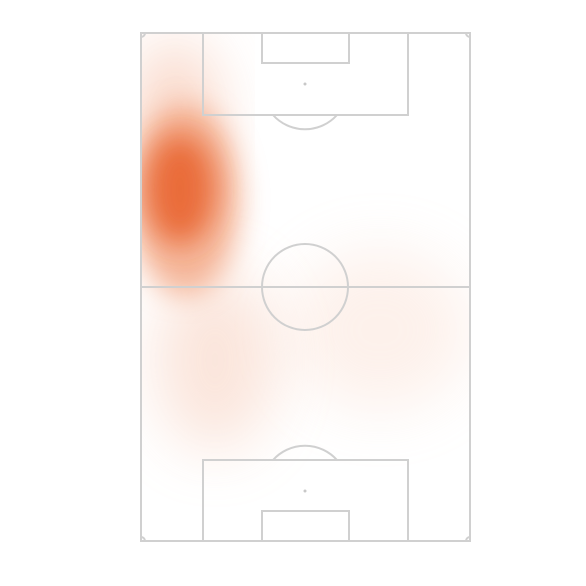  I want to click on center-circle, so click(305, 287).